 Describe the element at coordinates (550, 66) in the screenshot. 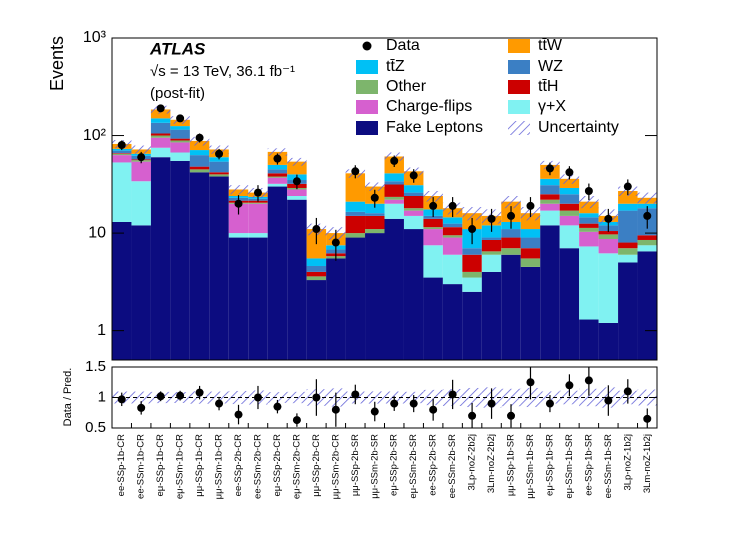

I see `legend-label: WZ` at that location.